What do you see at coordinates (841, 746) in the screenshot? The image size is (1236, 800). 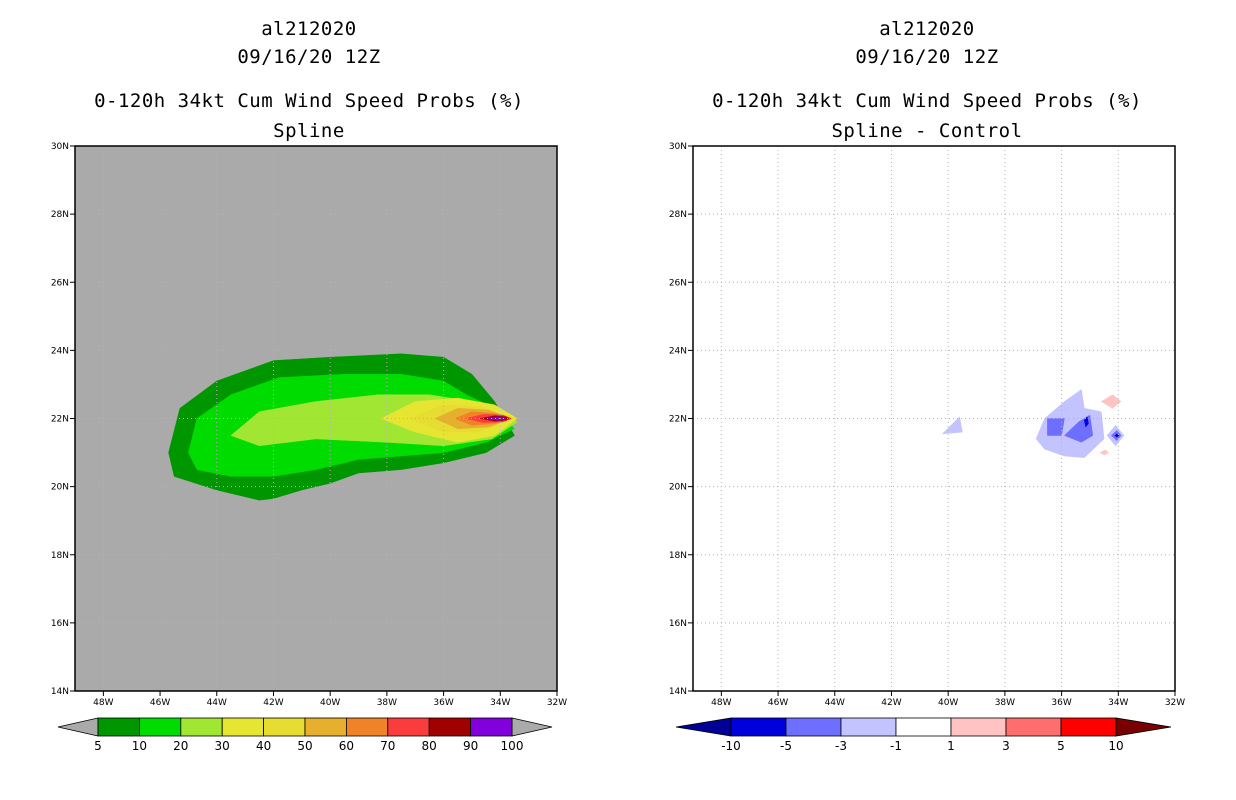 I see `colorbar-label: -3` at bounding box center [841, 746].